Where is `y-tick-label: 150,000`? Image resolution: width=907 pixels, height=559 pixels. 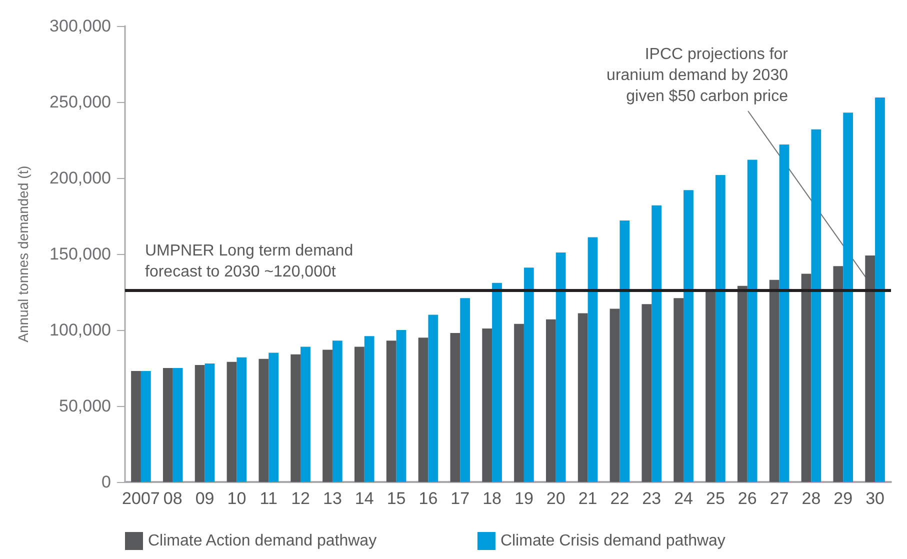
y-tick-label: 150,000 is located at coordinates (80, 254).